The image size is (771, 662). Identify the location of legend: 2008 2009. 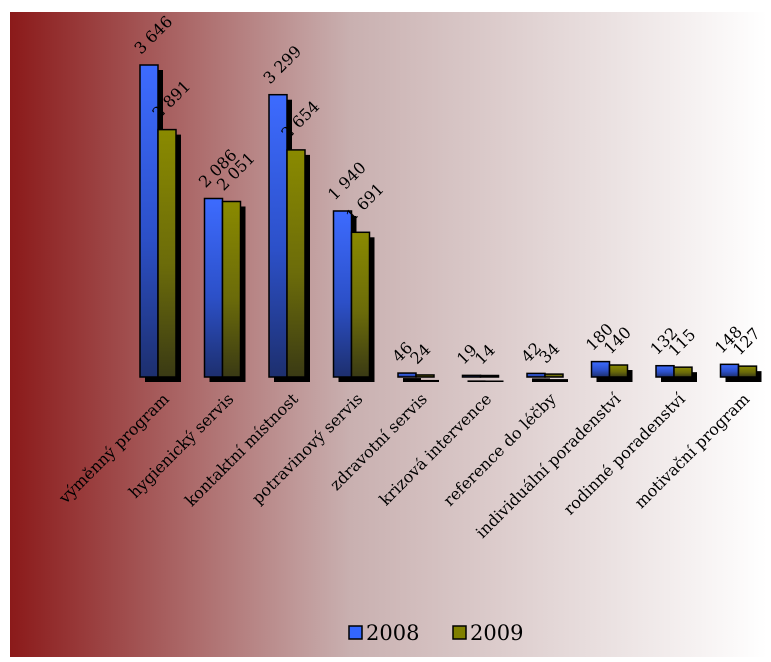
(435, 633).